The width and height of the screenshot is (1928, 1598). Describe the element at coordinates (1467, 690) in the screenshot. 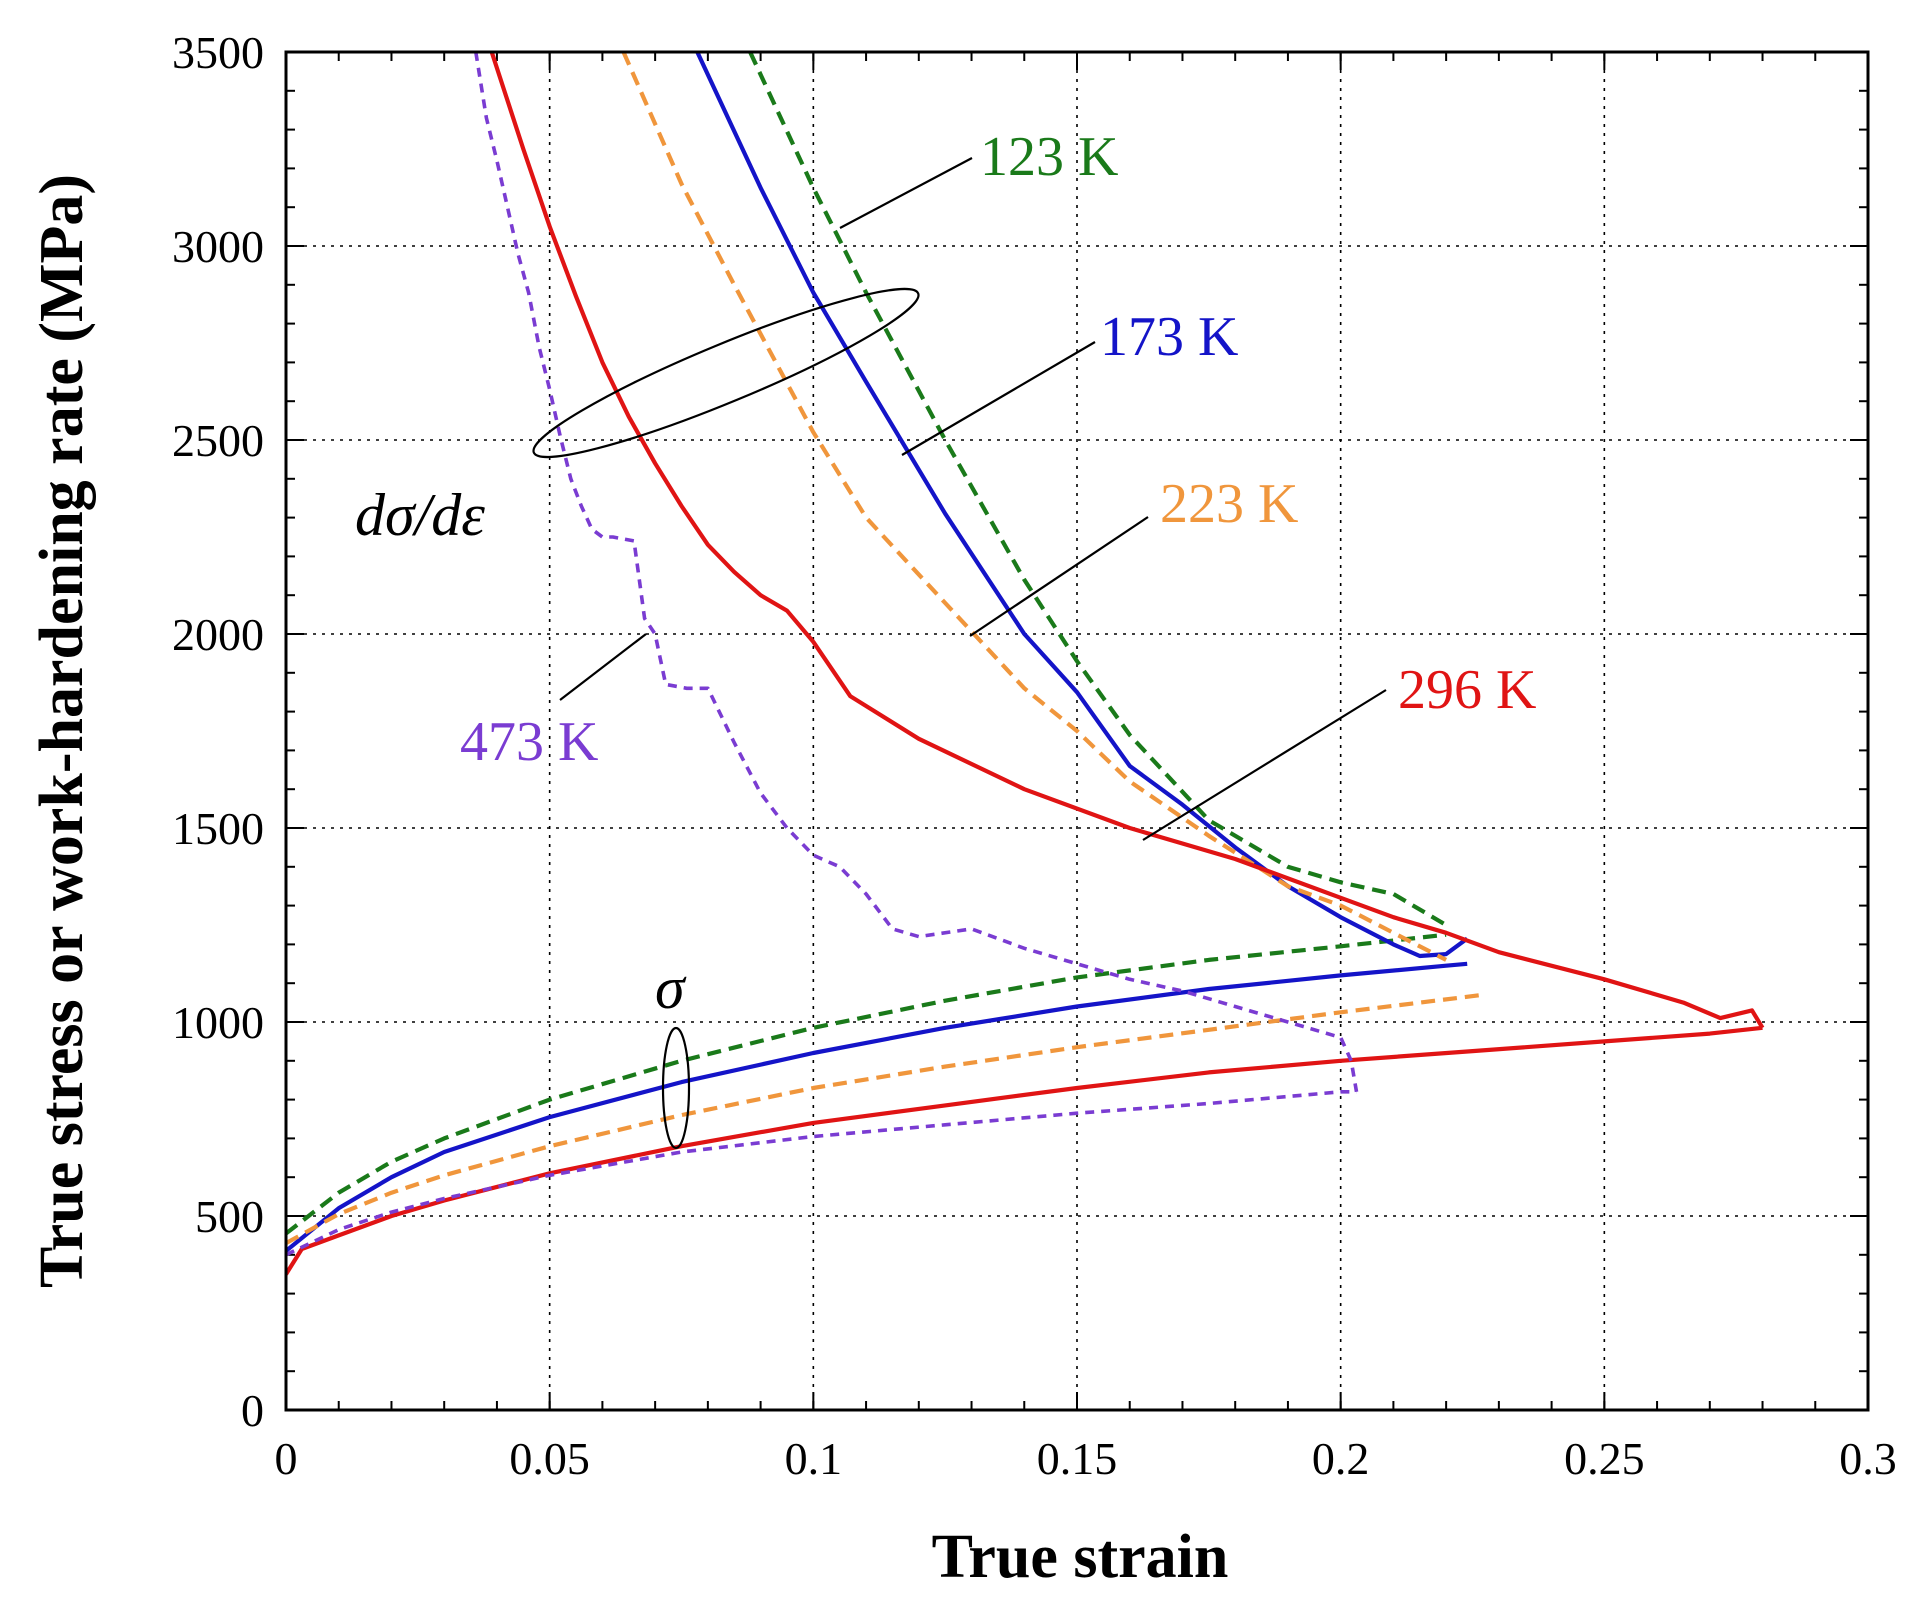

I see `label-296K: 296 K` at that location.